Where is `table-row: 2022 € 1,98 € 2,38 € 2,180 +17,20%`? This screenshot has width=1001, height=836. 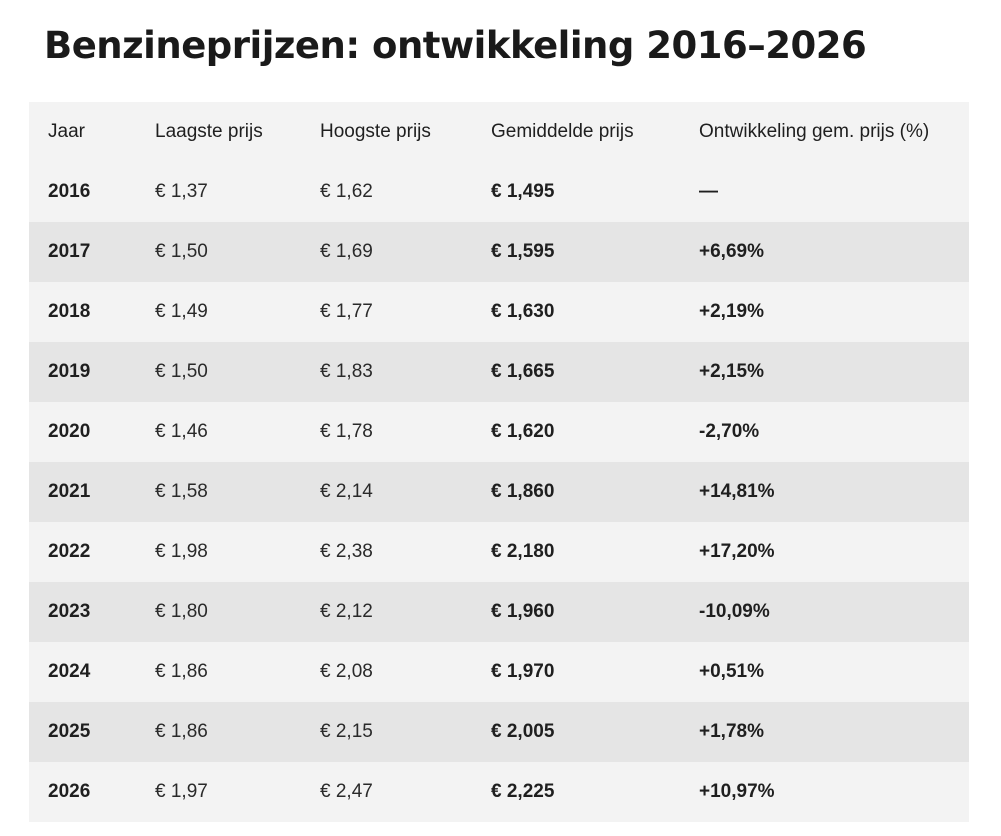 table-row: 2022 € 1,98 € 2,38 € 2,180 +17,20% is located at coordinates (499, 552).